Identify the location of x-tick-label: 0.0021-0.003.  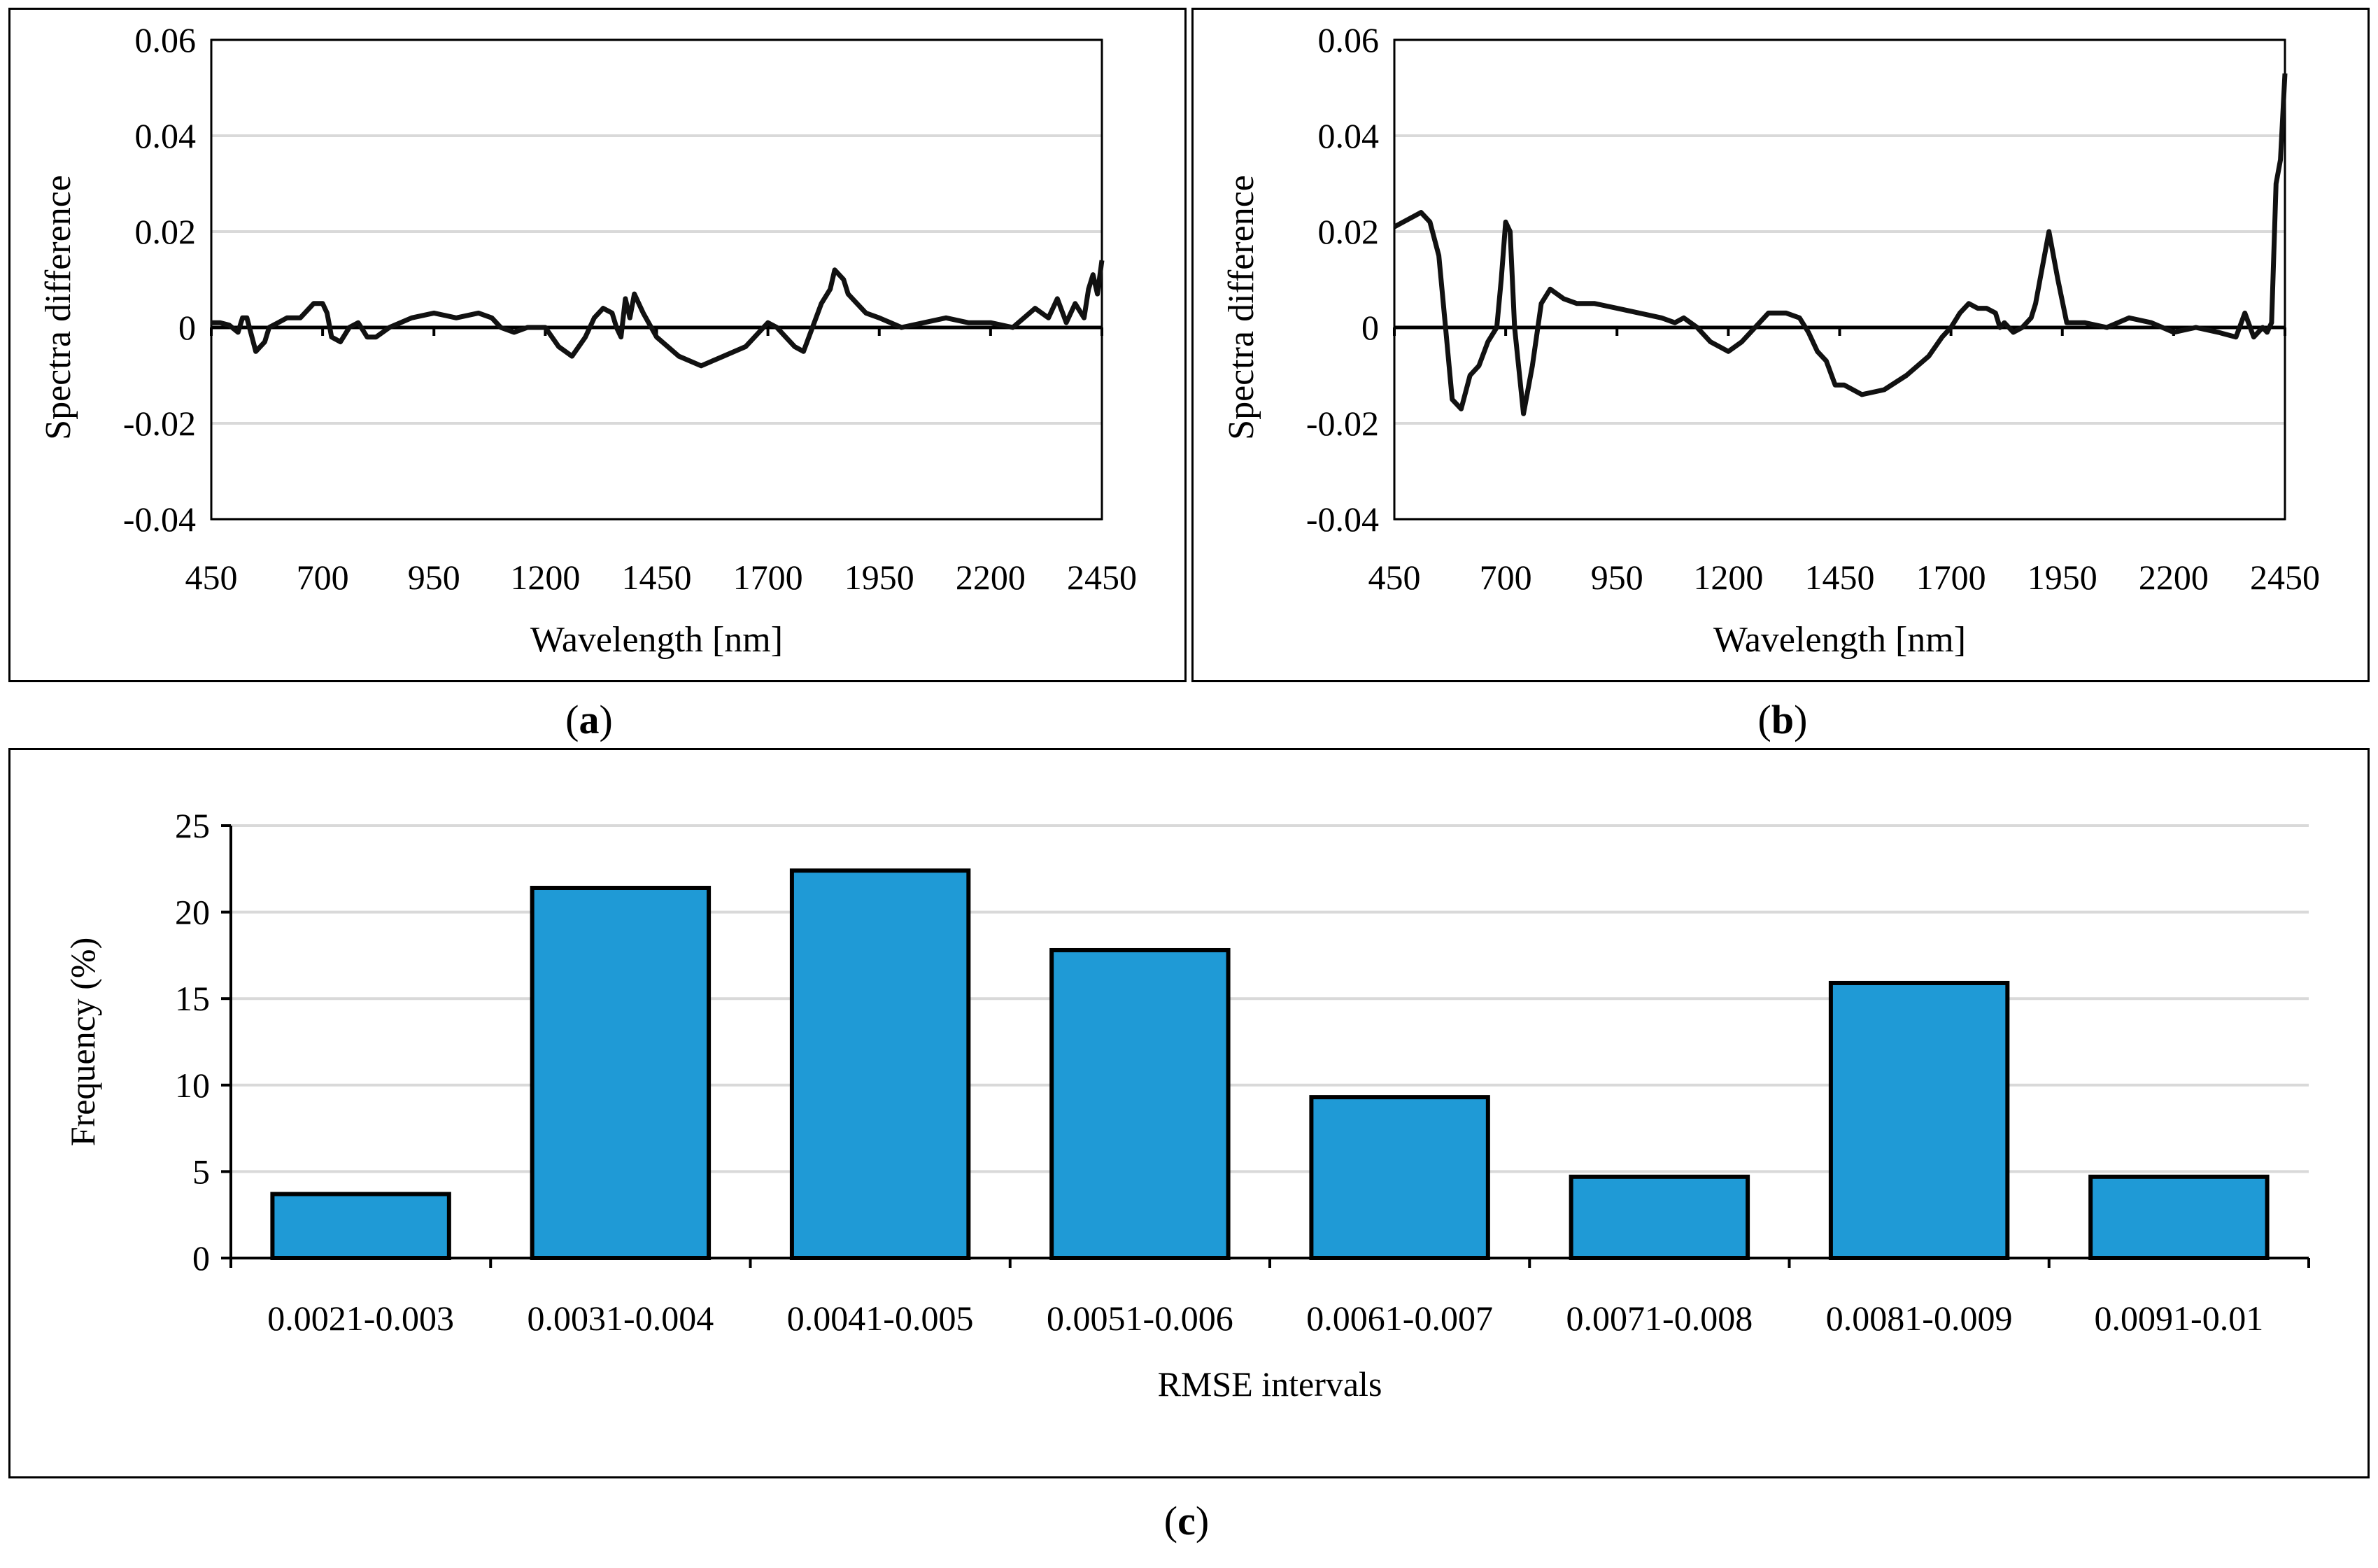
(360, 1318).